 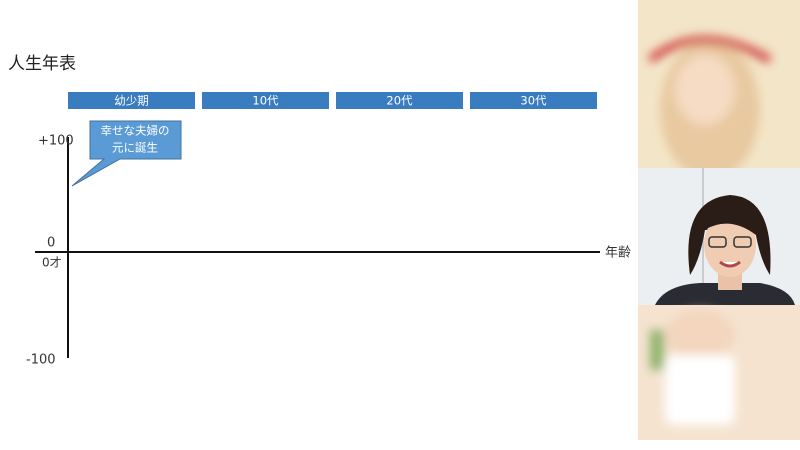 What do you see at coordinates (618, 253) in the screenshot?
I see `x-axis-label: 年齢` at bounding box center [618, 253].